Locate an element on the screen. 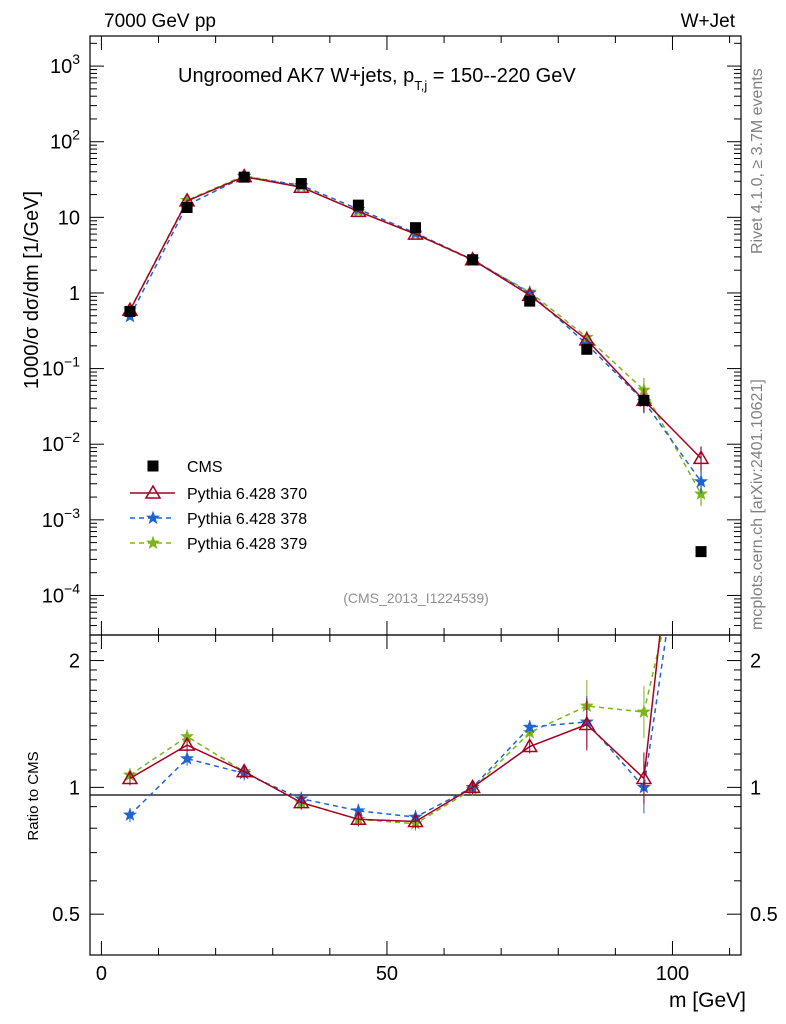 The width and height of the screenshot is (786, 1024). y-tick-label: 1 is located at coordinates (74, 294).